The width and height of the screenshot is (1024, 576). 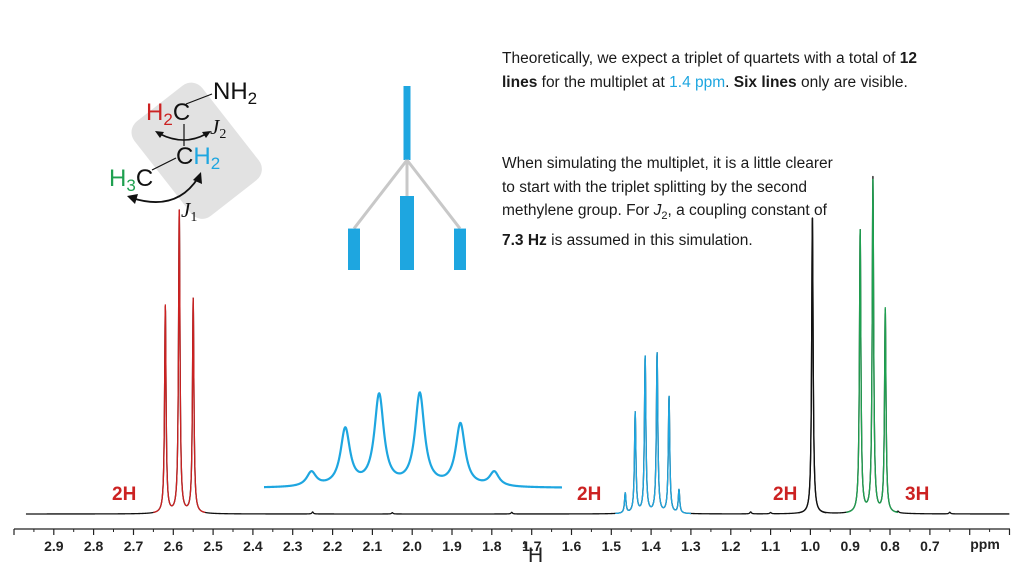 I want to click on h2c-group: H2C, so click(x=168, y=116).